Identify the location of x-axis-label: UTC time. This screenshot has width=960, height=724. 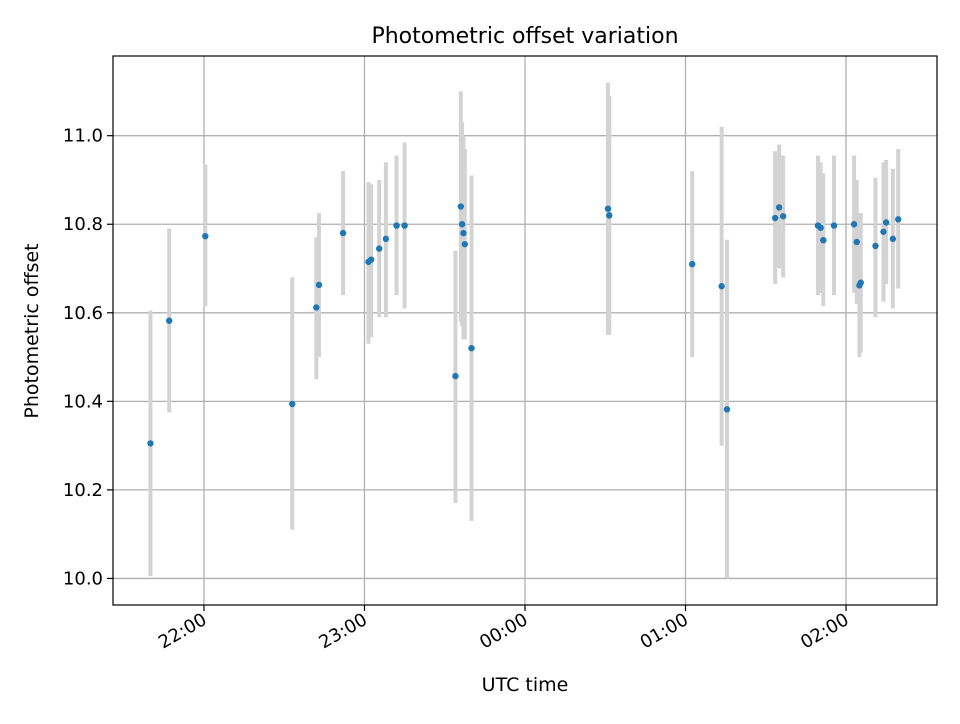
(525, 685).